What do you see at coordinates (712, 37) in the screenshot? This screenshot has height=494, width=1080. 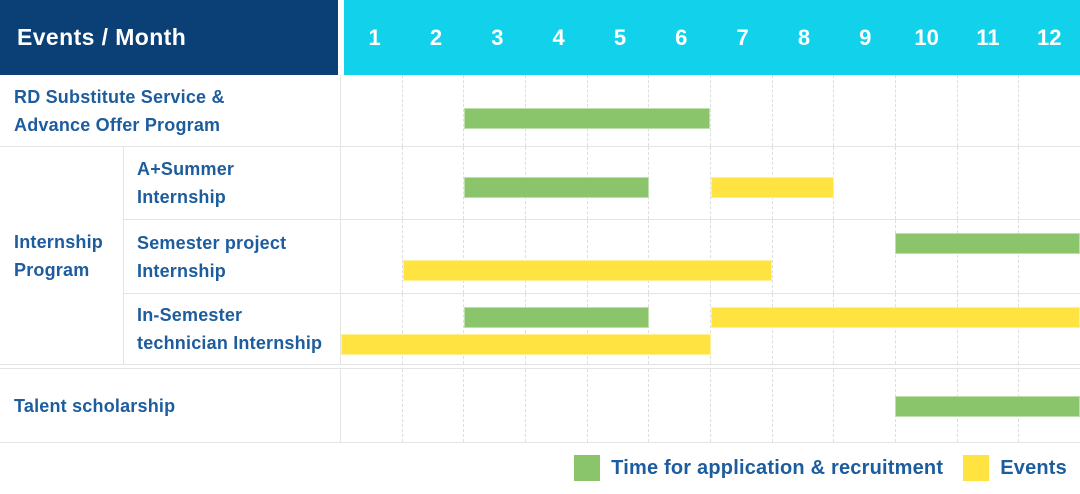 I see `month-header-row: 1 2 3 4 5 6 7 8 9 10 11 12` at bounding box center [712, 37].